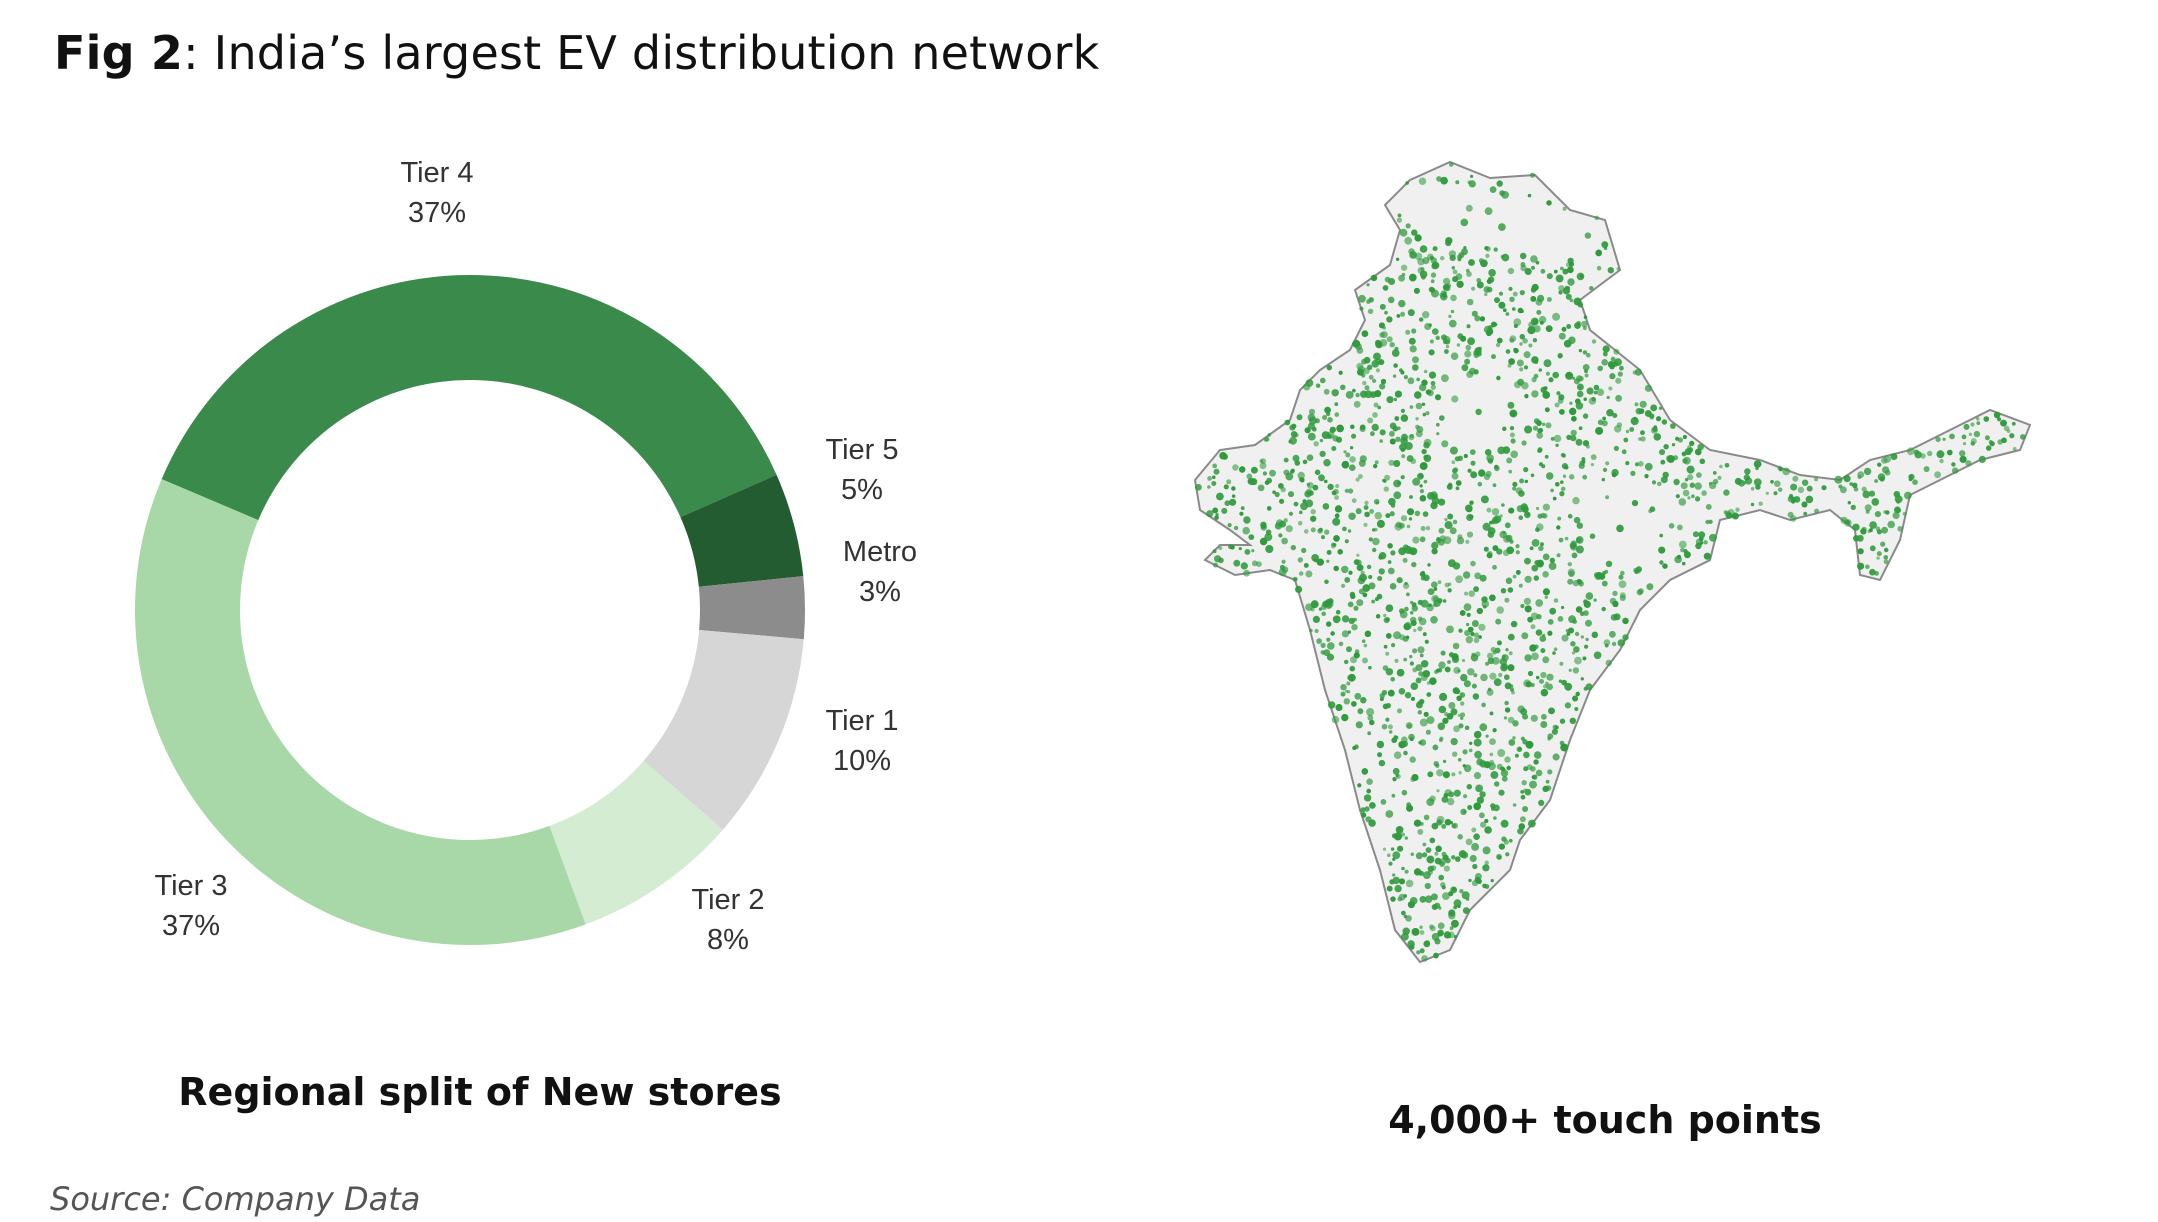 The image size is (2158, 1222). What do you see at coordinates (728, 940) in the screenshot?
I see `slice-value-label: 8%` at bounding box center [728, 940].